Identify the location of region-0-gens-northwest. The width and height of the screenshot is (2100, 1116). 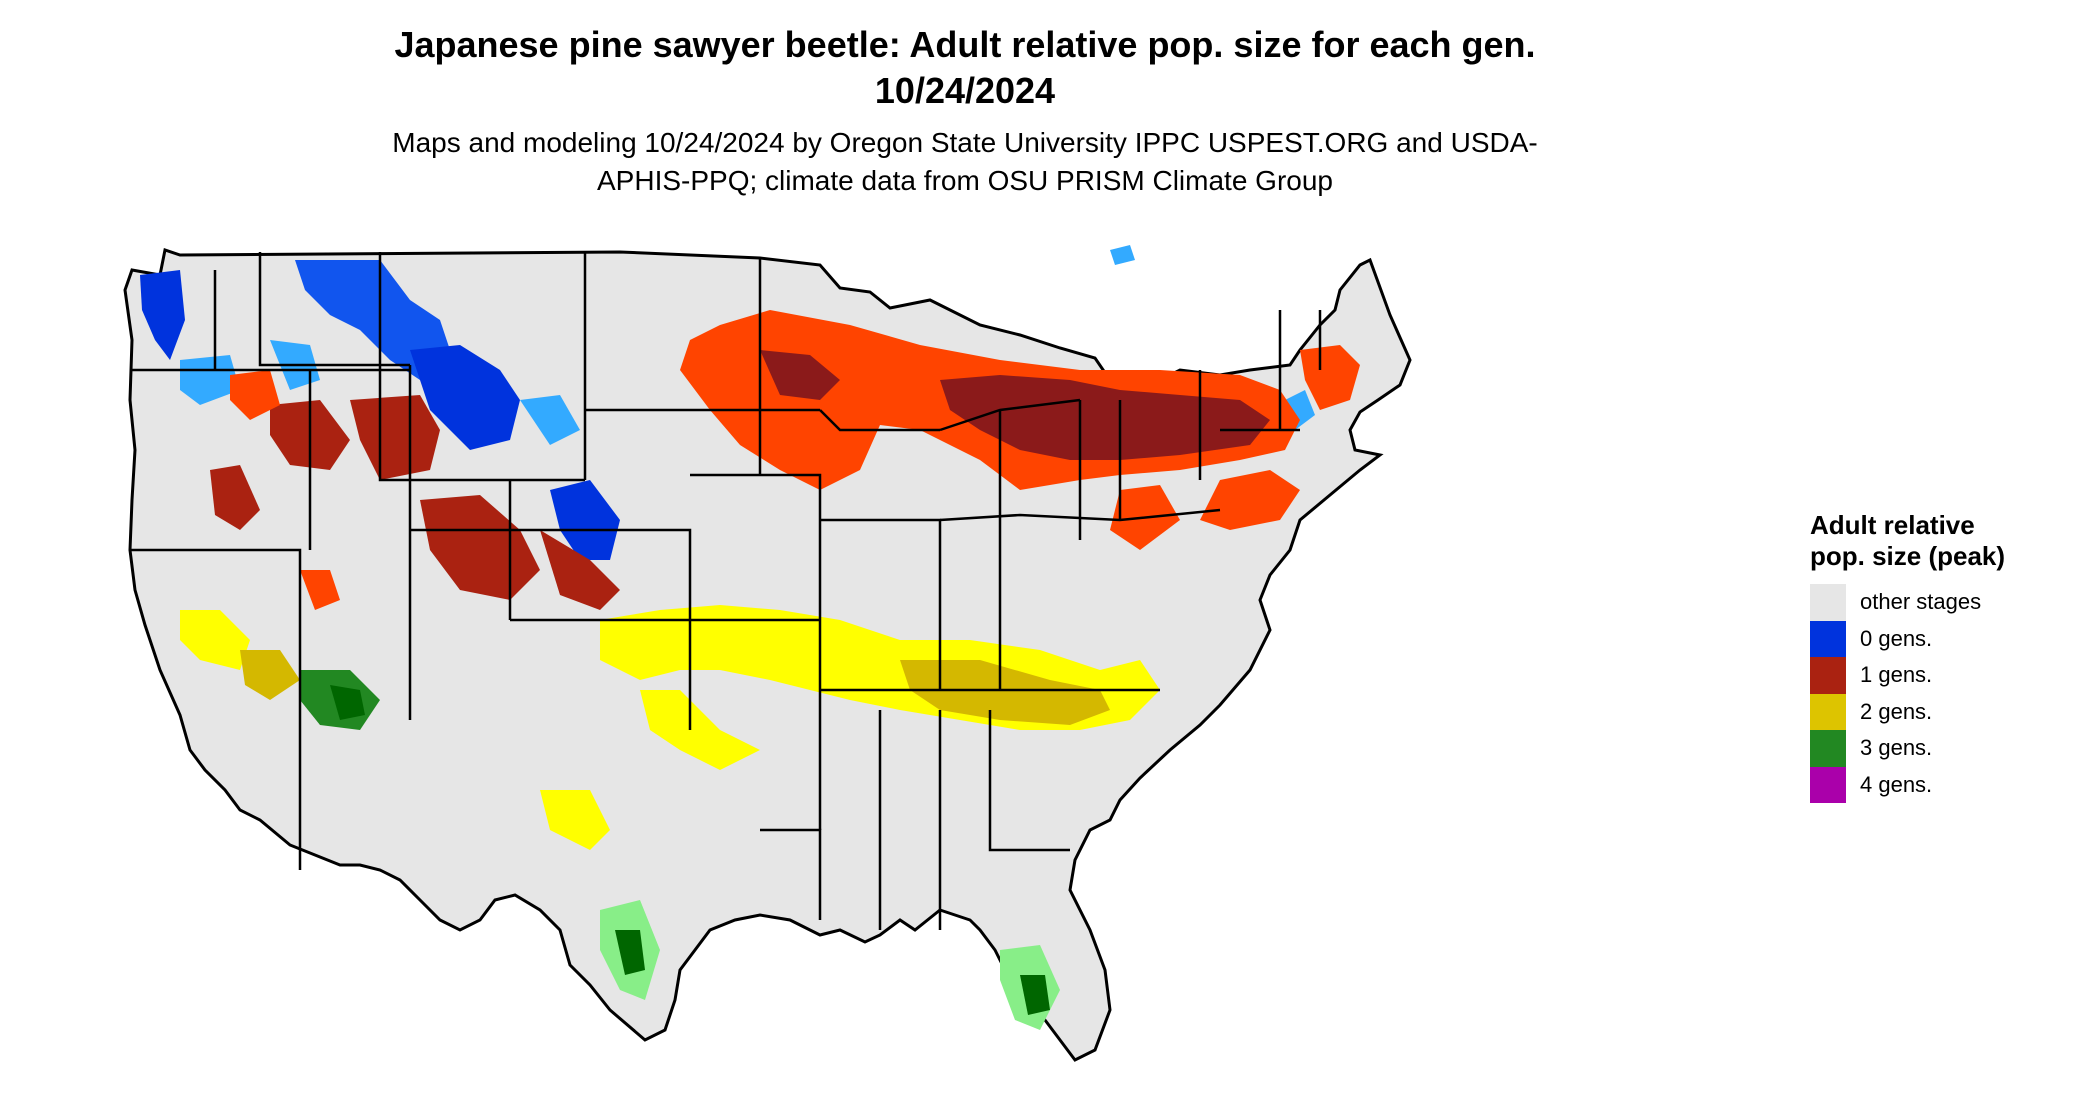
(162, 315).